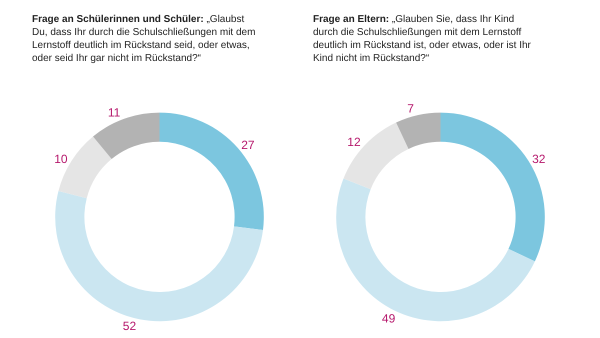  I want to click on data-label: 52, so click(129, 326).